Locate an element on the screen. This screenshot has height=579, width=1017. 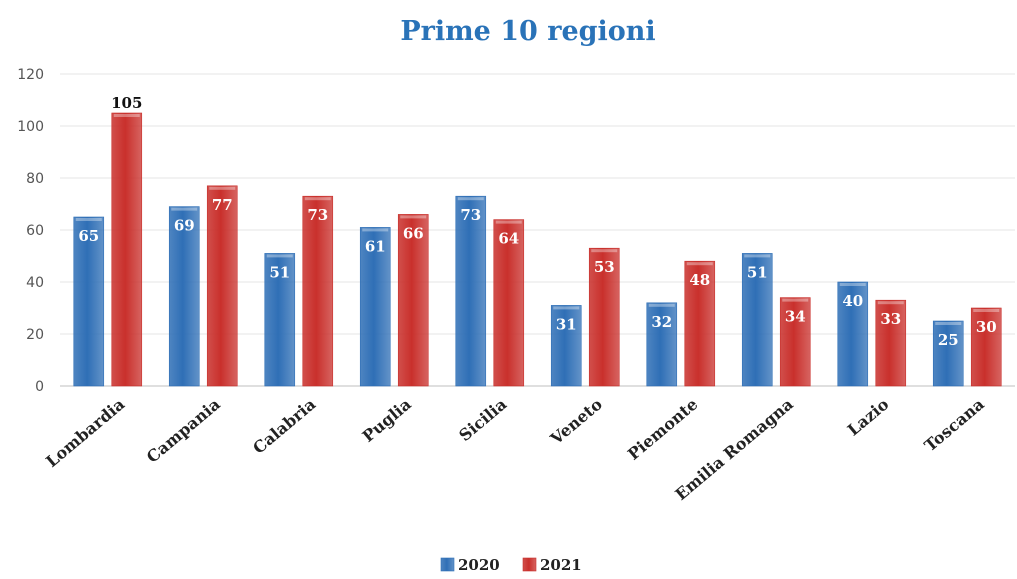
data-label-lazio-2020: 40 is located at coordinates (852, 301).